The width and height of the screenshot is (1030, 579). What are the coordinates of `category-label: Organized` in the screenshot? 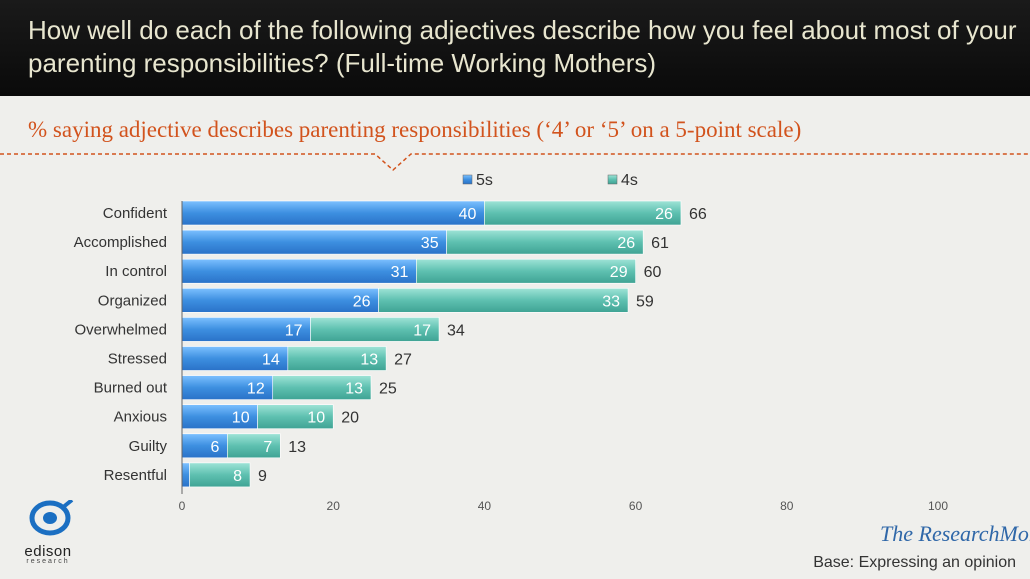 It's located at (132, 300).